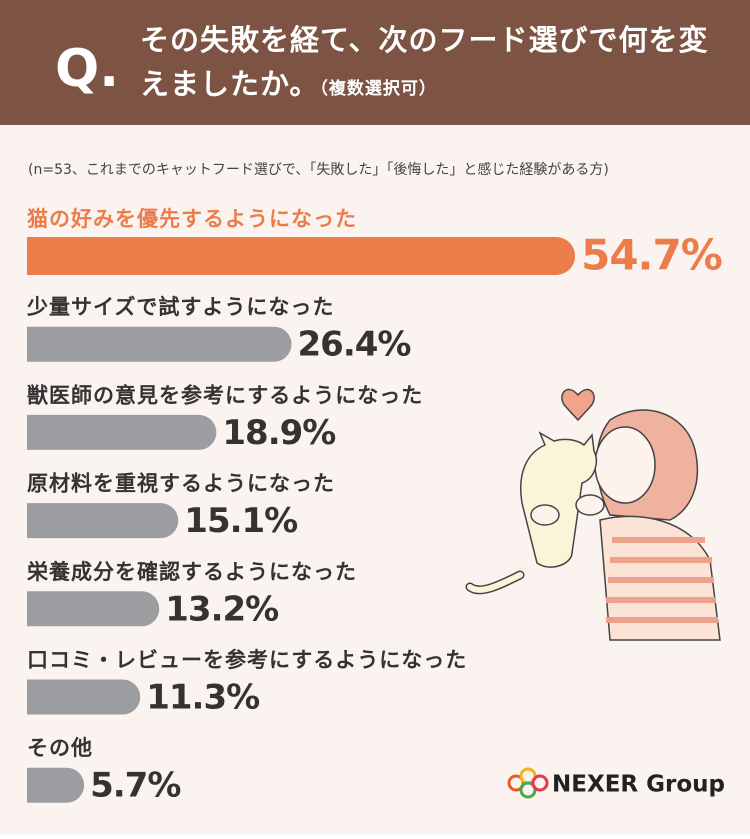 This screenshot has height=839, width=750. I want to click on category-label: その他, so click(60, 748).